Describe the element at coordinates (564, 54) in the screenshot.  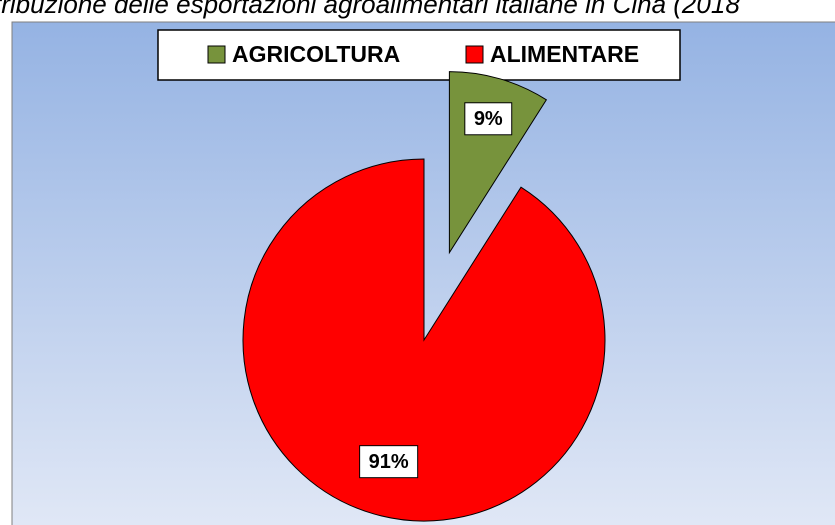
I see `legend-label: ALIMENTARE` at that location.